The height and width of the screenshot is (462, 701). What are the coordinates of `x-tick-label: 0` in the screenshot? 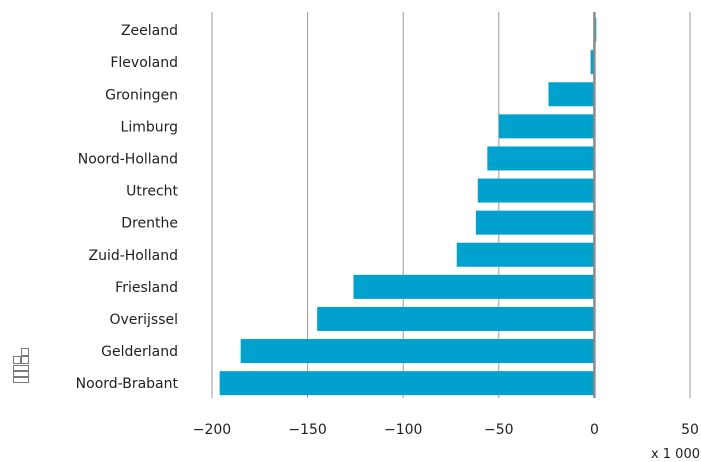 It's located at (594, 430).